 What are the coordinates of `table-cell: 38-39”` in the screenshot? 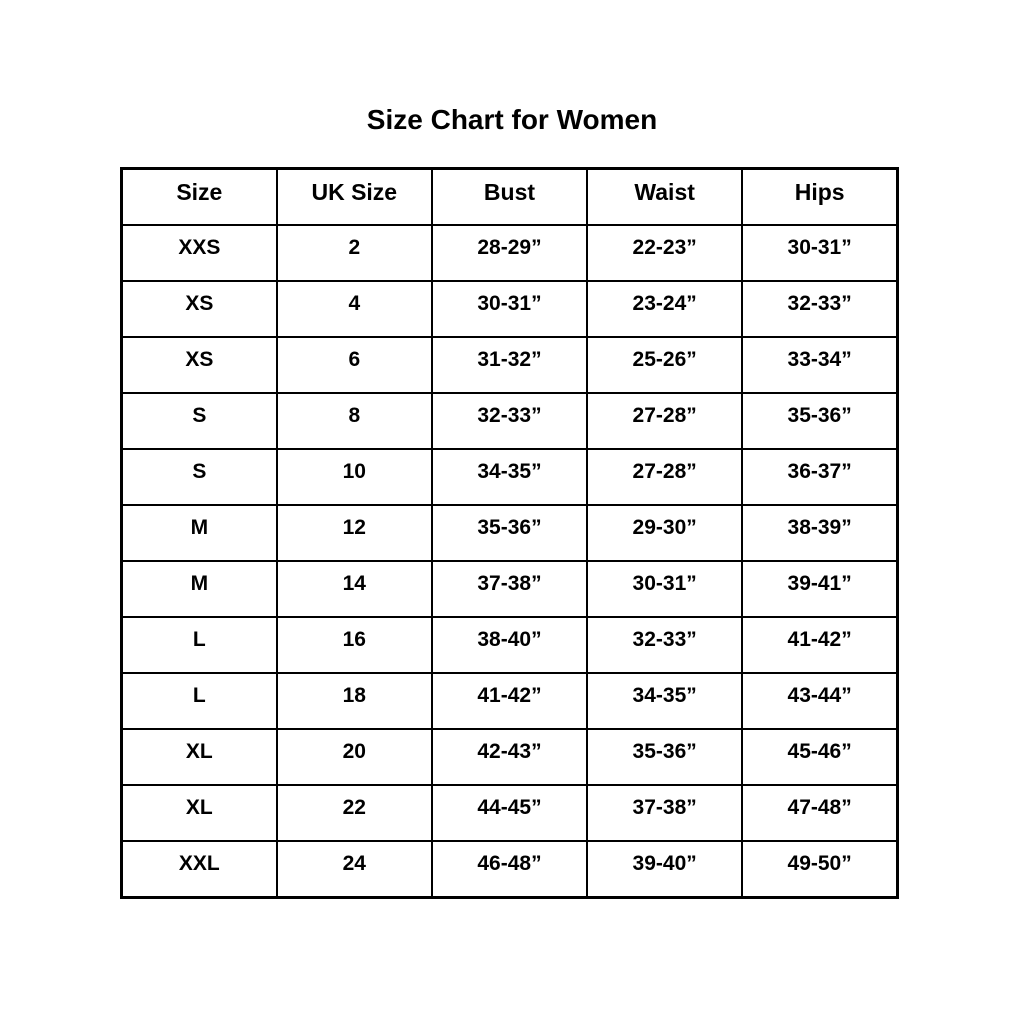 It's located at (820, 533).